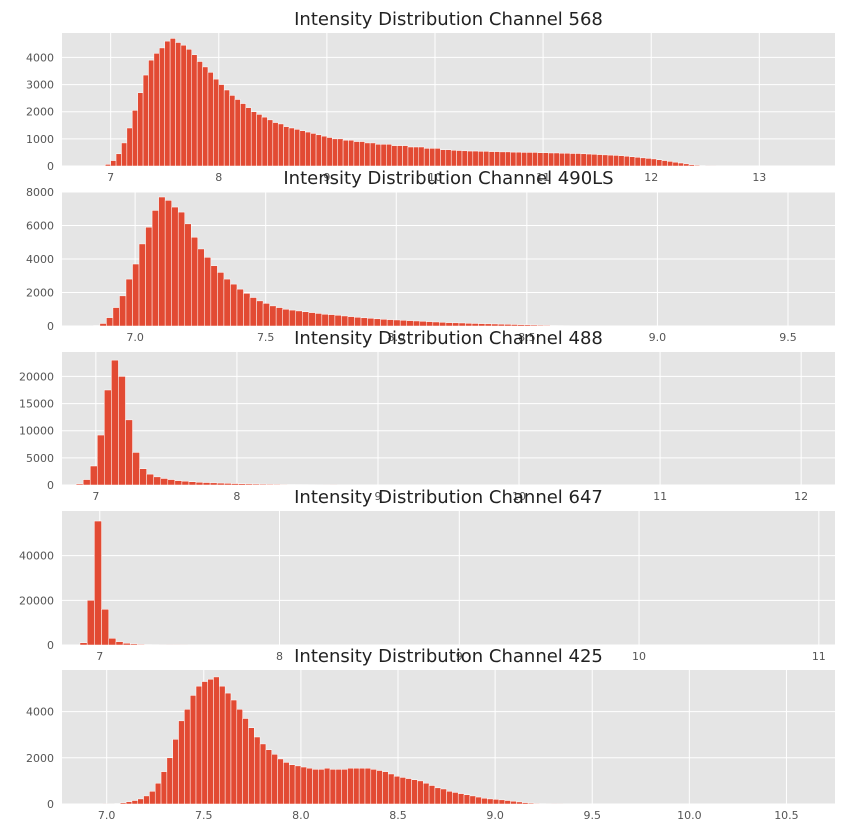  Describe the element at coordinates (448, 656) in the screenshot. I see `chart-title: Intensity Distribution Channel 425` at that location.